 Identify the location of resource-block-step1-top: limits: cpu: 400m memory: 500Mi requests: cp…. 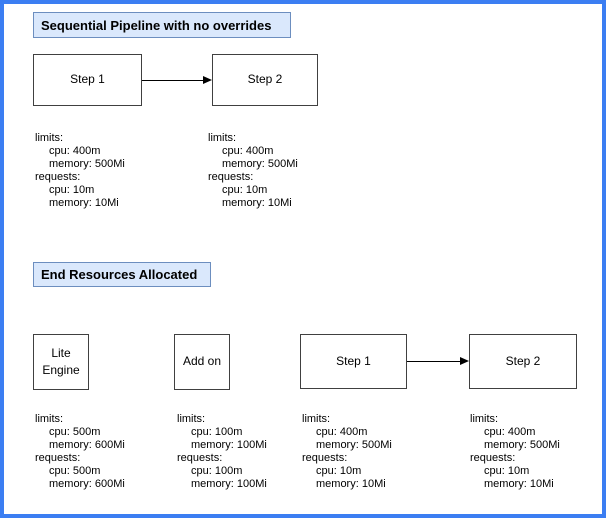
(80, 171).